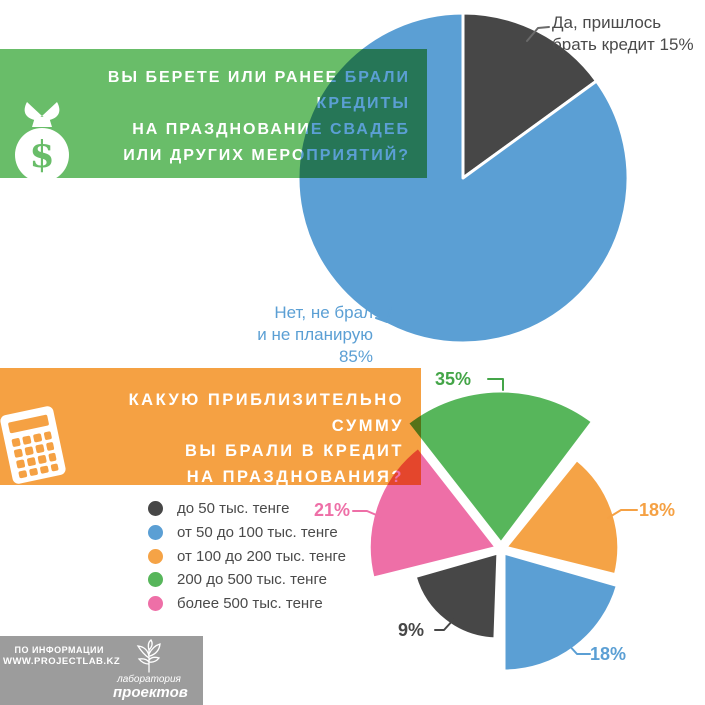  Describe the element at coordinates (538, 34) in the screenshot. I see `leader-line-yes` at that location.